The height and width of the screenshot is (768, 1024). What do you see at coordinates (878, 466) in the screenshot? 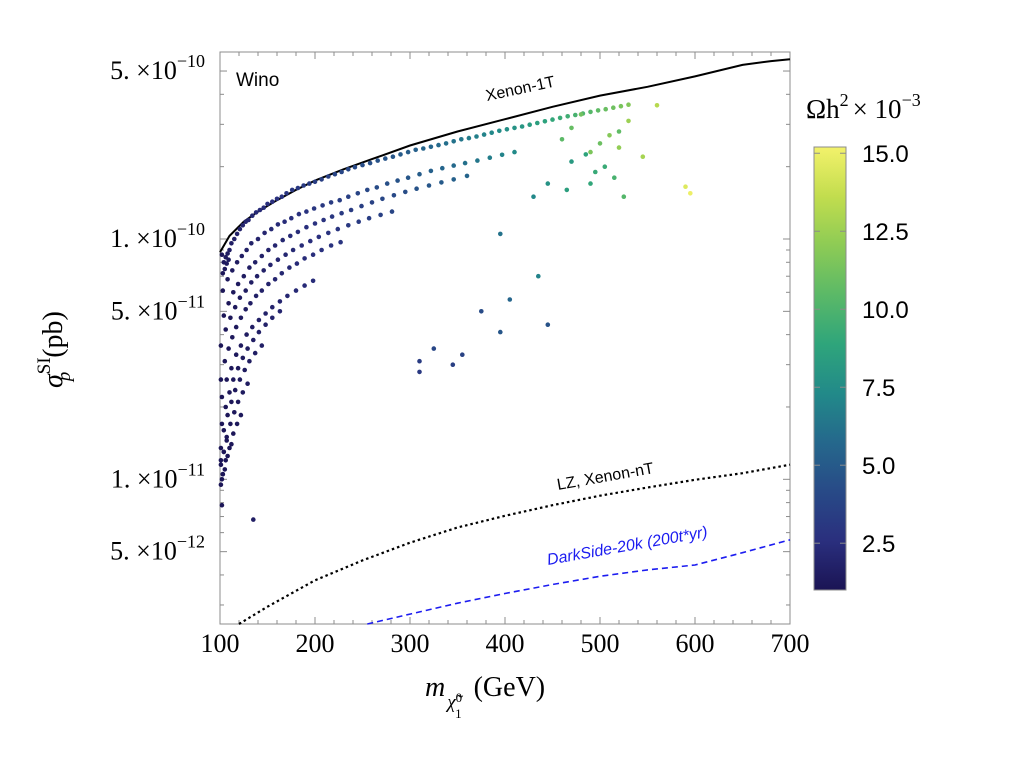
I see `colorbar-tick-label: 5.0` at bounding box center [878, 466].